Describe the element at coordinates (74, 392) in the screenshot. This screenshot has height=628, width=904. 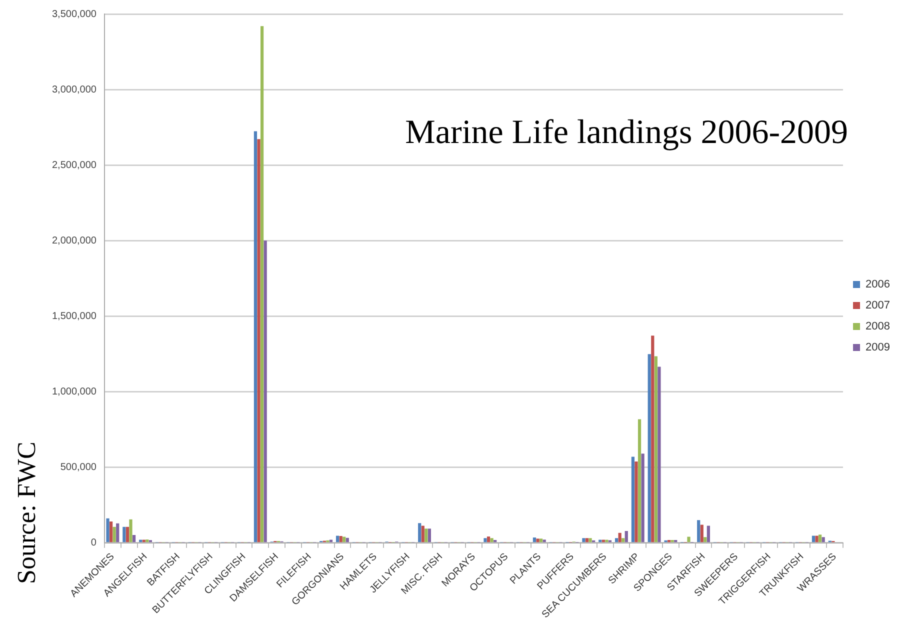
I see `y-tick-label: 1,000,000` at that location.